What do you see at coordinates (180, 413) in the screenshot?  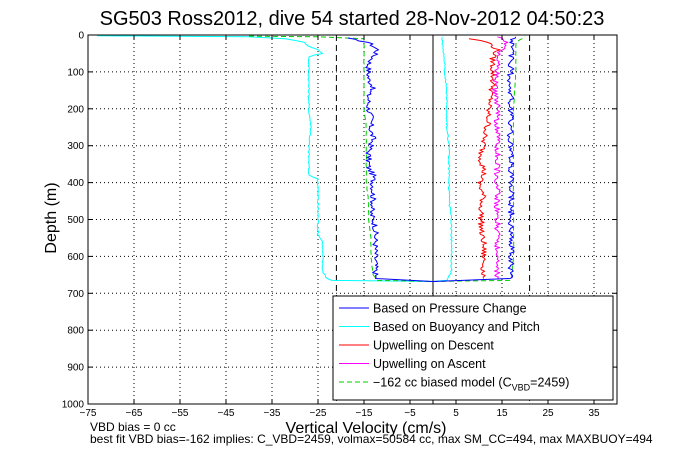 I see `x-tick-label: −55` at bounding box center [180, 413].